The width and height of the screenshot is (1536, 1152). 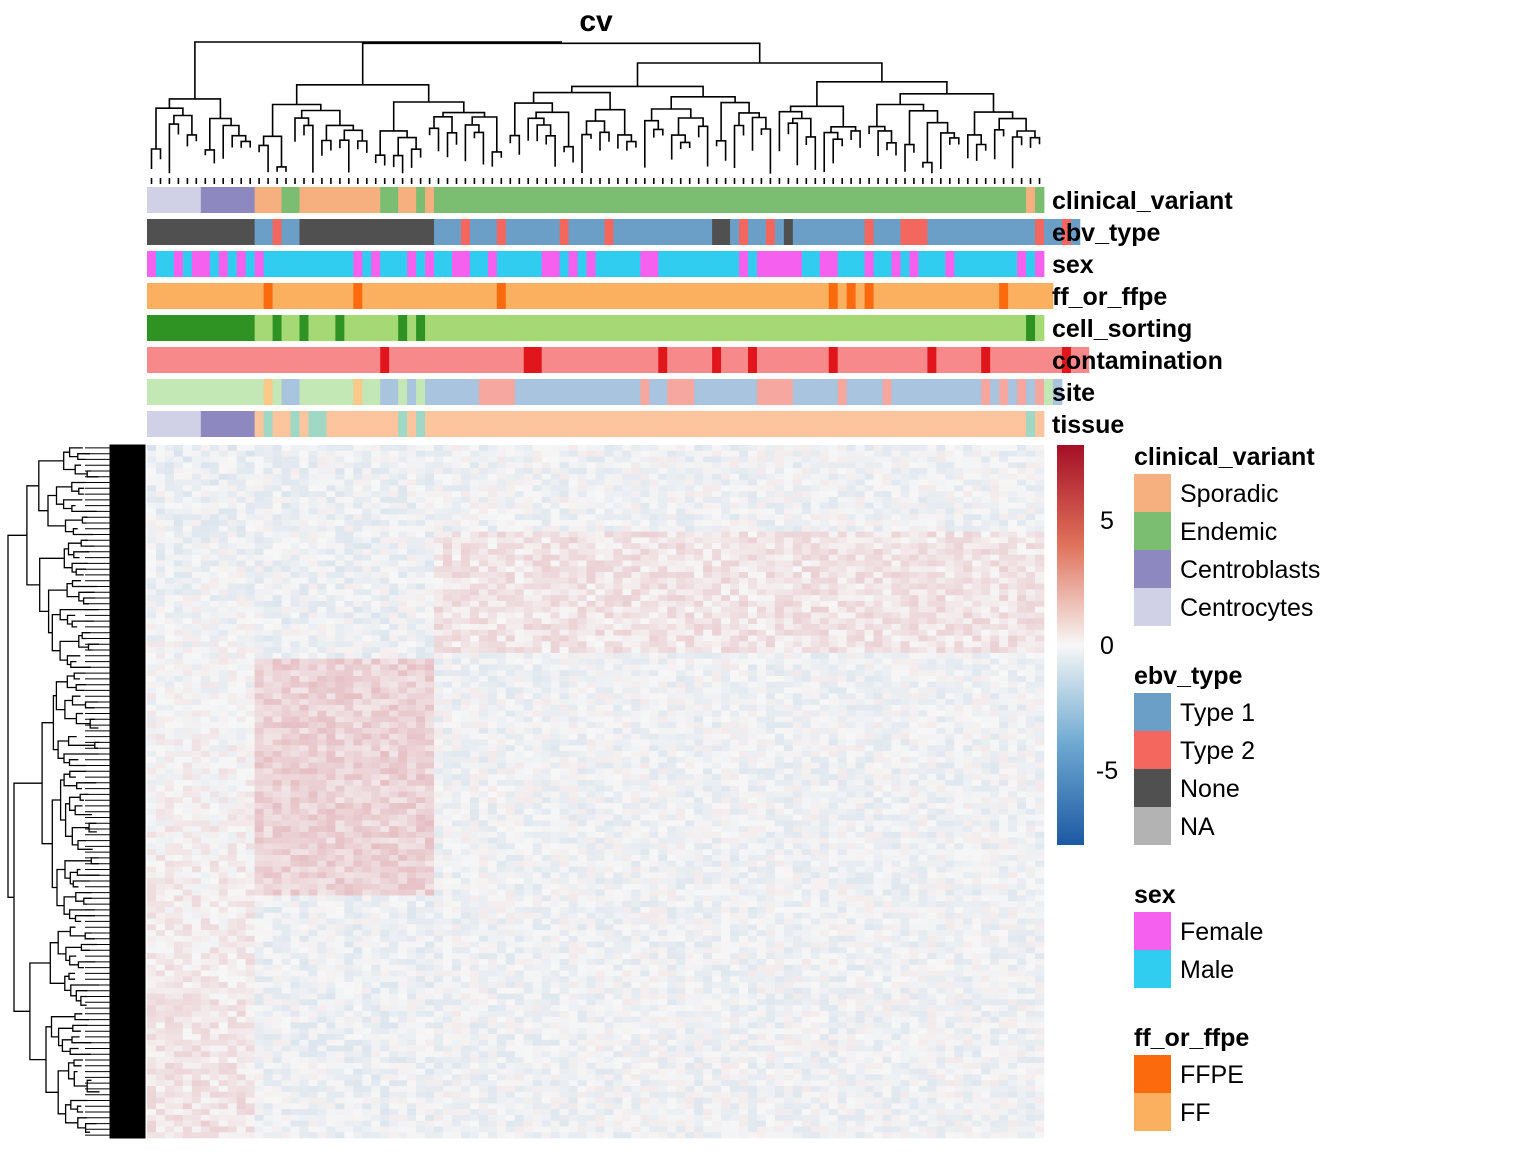 What do you see at coordinates (340, 200) in the screenshot?
I see `annotation-cell-clinical_variant` at bounding box center [340, 200].